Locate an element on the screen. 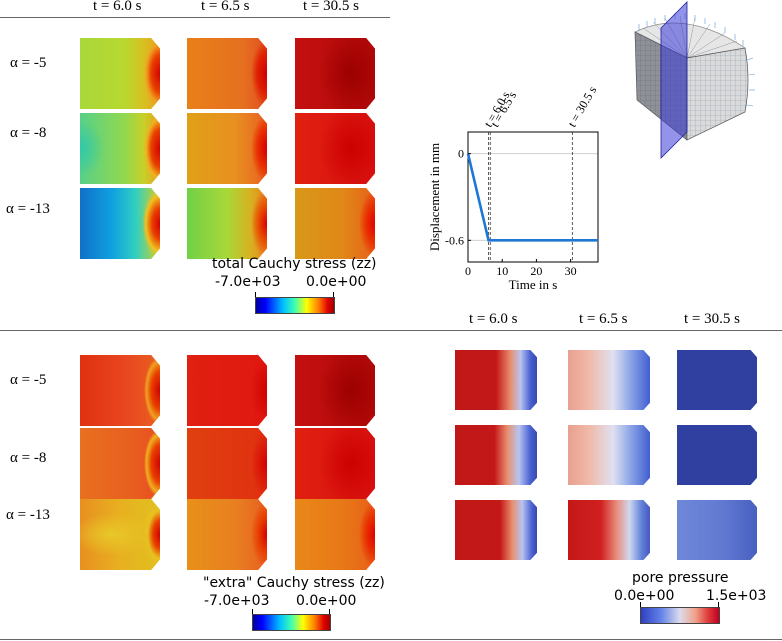 This screenshot has width=782, height=641. extra-contour-a13-t305 is located at coordinates (335, 534).